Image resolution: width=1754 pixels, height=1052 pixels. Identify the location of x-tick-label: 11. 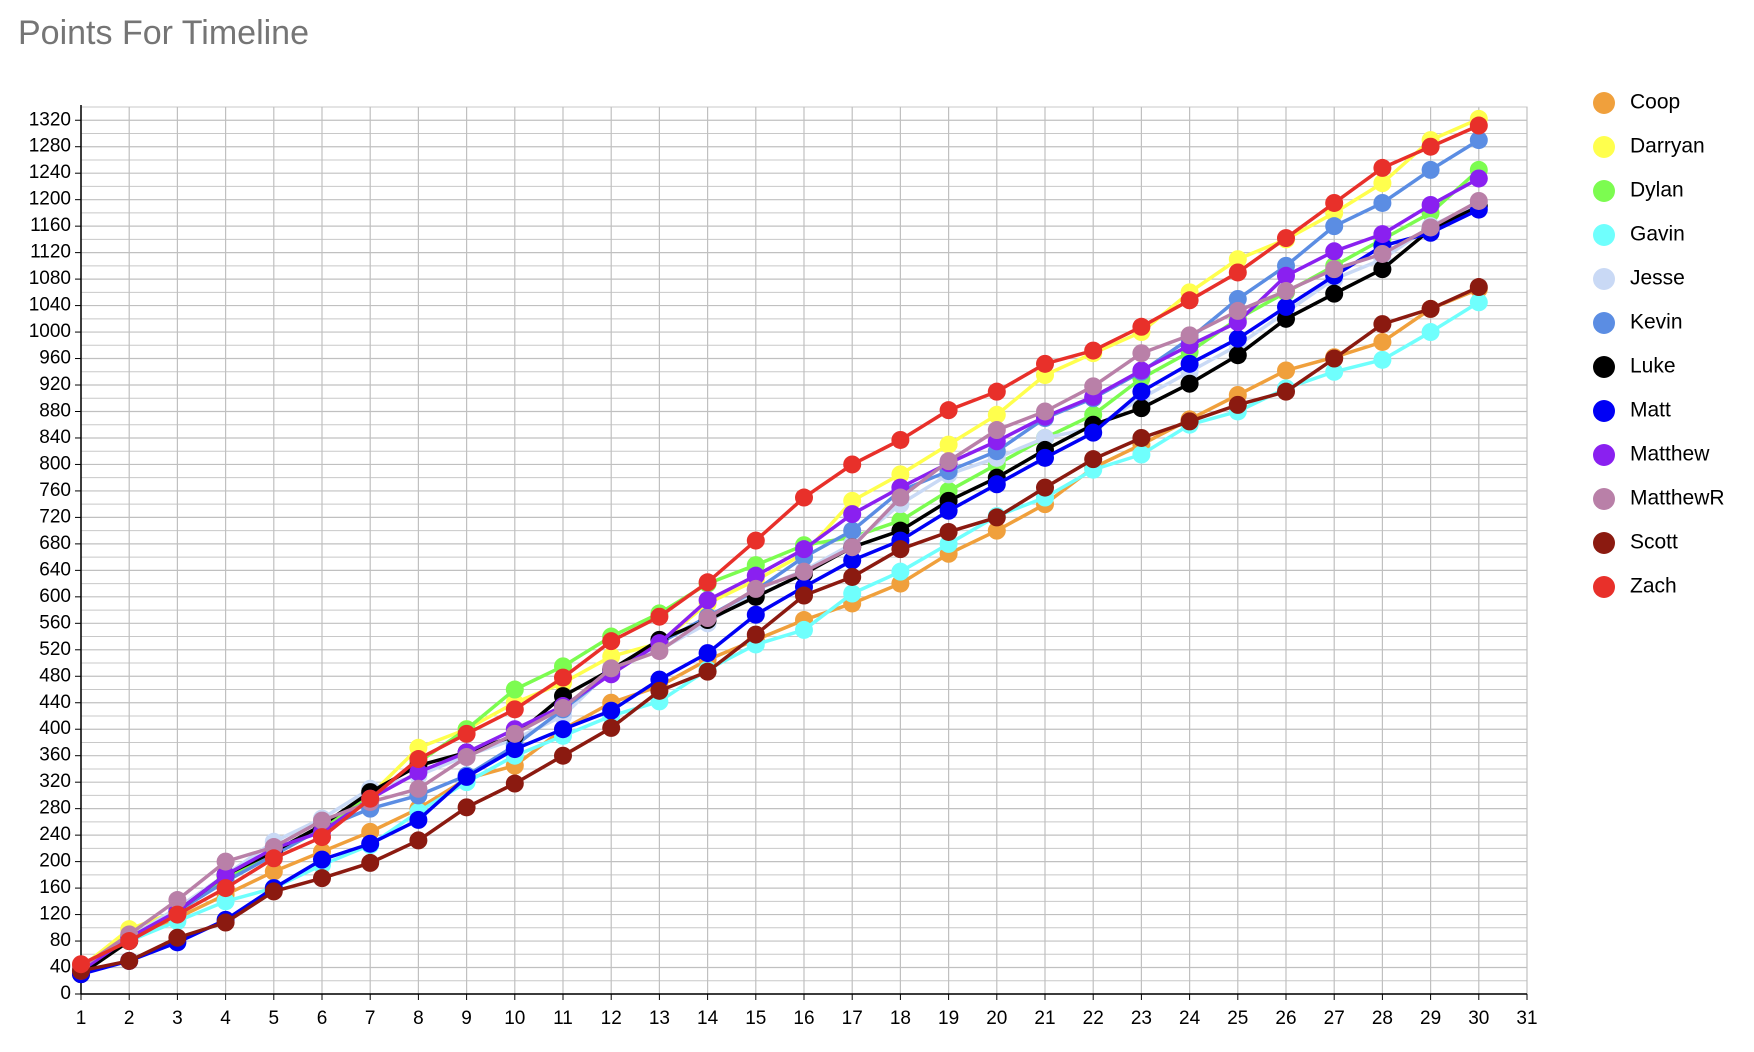
(563, 1018).